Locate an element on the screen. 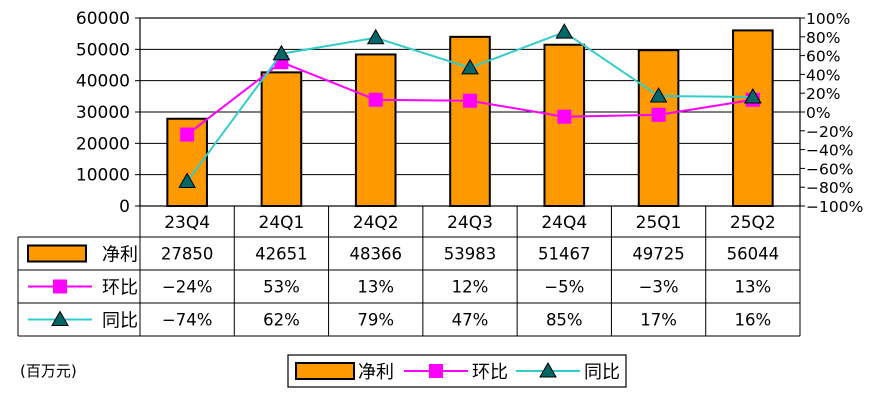 This screenshot has height=400, width=880. yoy-value-label: 16% is located at coordinates (753, 320).